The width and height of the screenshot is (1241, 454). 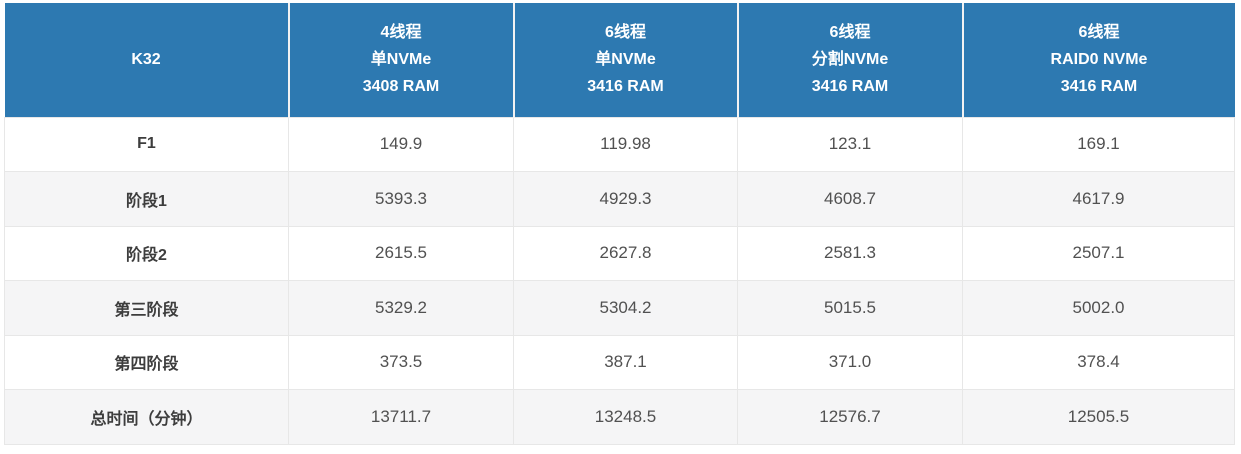 What do you see at coordinates (850, 417) in the screenshot?
I see `cell-value: 12576.7` at bounding box center [850, 417].